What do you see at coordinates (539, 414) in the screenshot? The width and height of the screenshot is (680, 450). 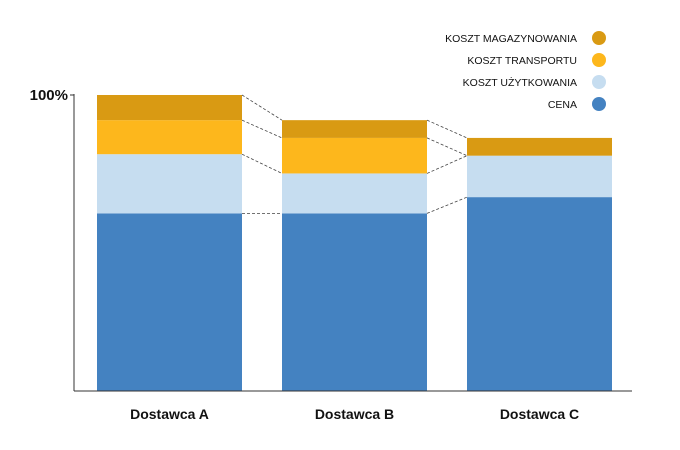 I see `x-tick-label-dostawca-c: Dostawca C` at bounding box center [539, 414].